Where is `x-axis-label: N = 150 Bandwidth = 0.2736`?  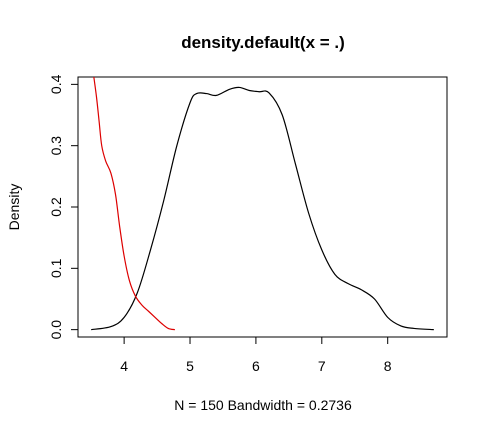
x-axis-label: N = 150 Bandwidth = 0.2736 is located at coordinates (263, 405).